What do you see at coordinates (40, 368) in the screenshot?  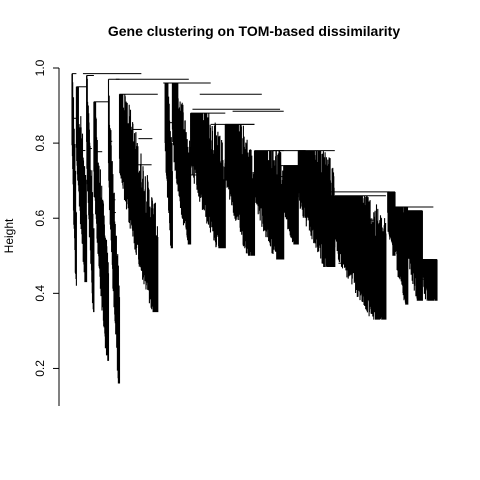 I see `y-tick-label: 0.2` at bounding box center [40, 368].